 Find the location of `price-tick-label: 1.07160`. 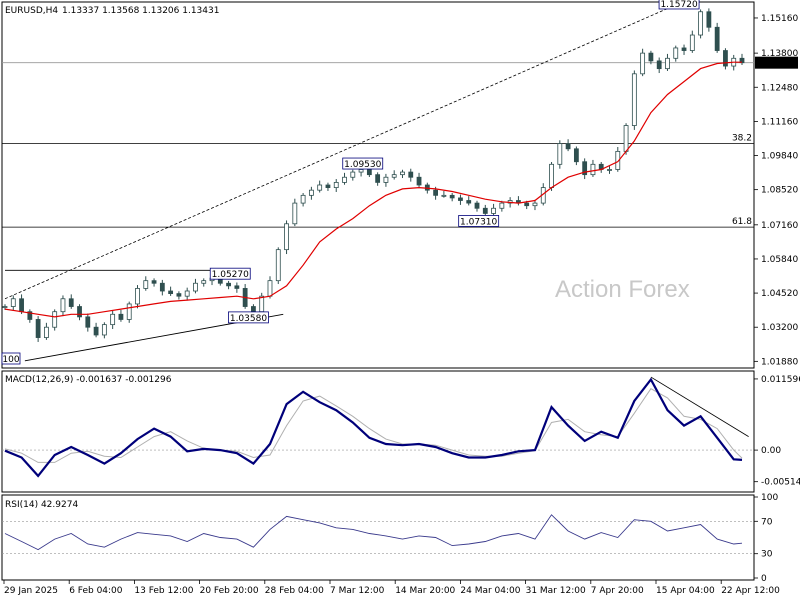

price-tick-label: 1.07160 is located at coordinates (779, 226).